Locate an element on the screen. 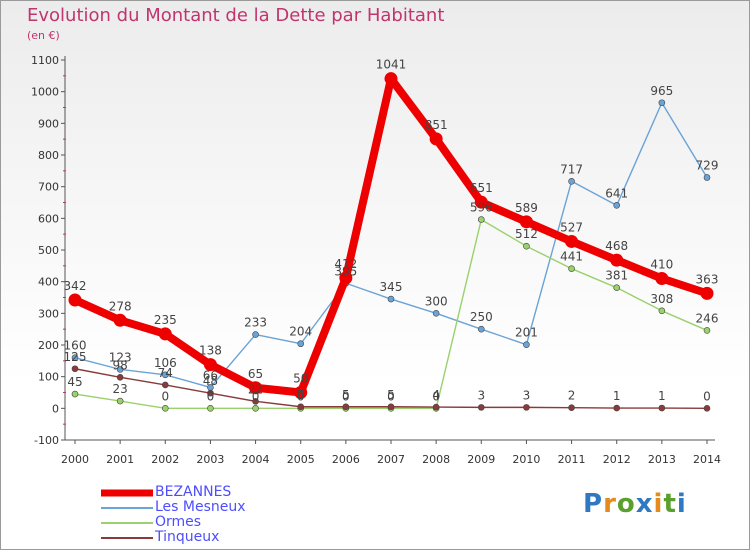 This screenshot has width=750, height=550. data-label-bezannes: 468 is located at coordinates (616, 246).